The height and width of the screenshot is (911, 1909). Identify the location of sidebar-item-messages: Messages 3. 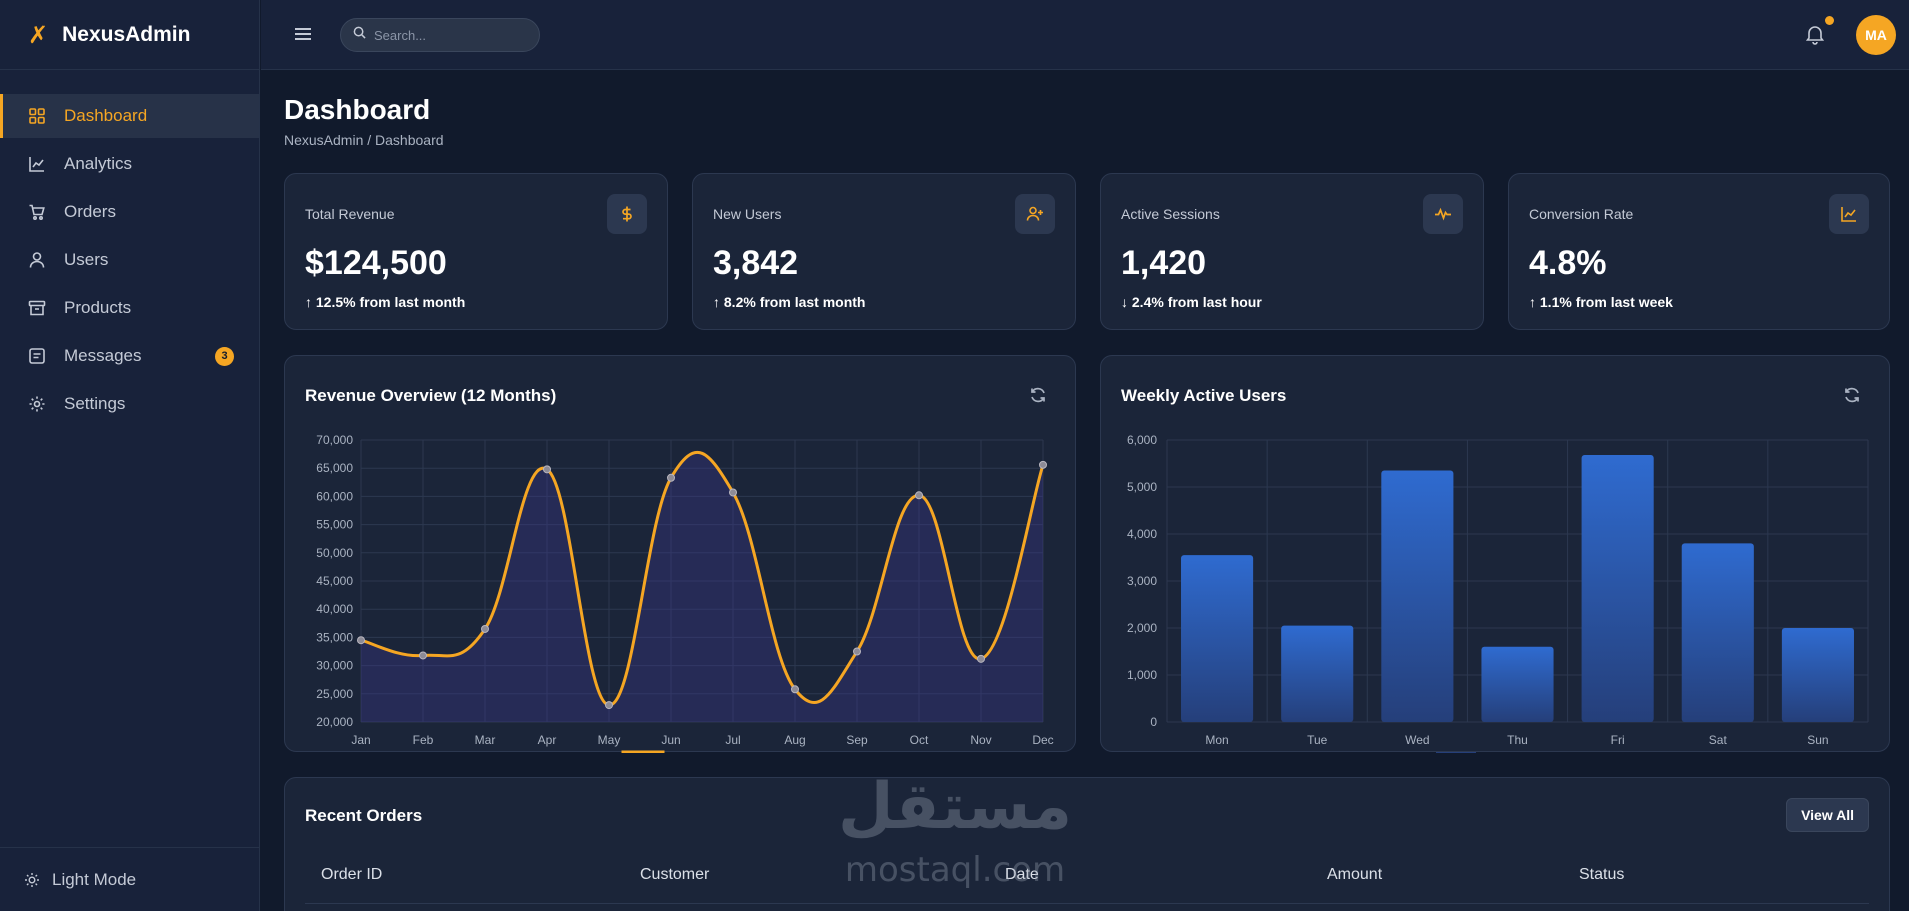
(129, 356).